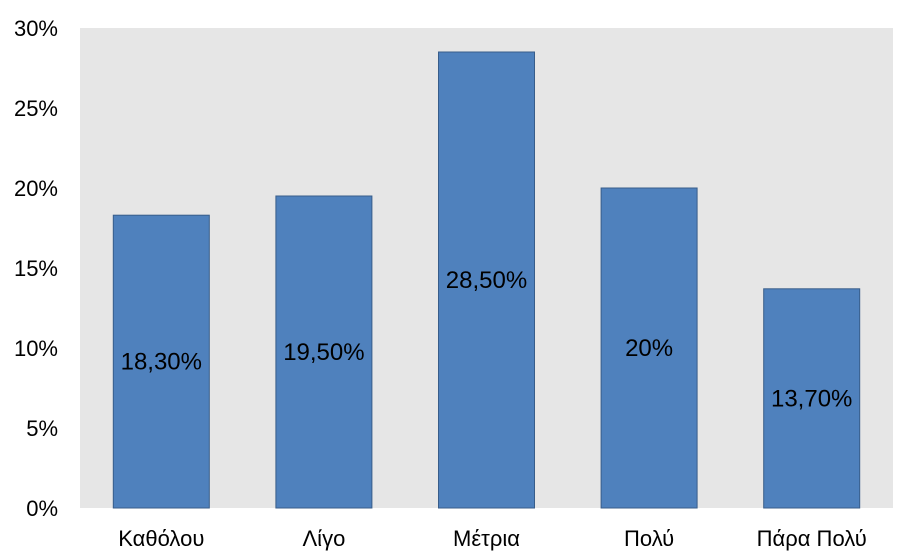 The image size is (912, 560). What do you see at coordinates (486, 538) in the screenshot?
I see `x-tick-label: Μέτρια` at bounding box center [486, 538].